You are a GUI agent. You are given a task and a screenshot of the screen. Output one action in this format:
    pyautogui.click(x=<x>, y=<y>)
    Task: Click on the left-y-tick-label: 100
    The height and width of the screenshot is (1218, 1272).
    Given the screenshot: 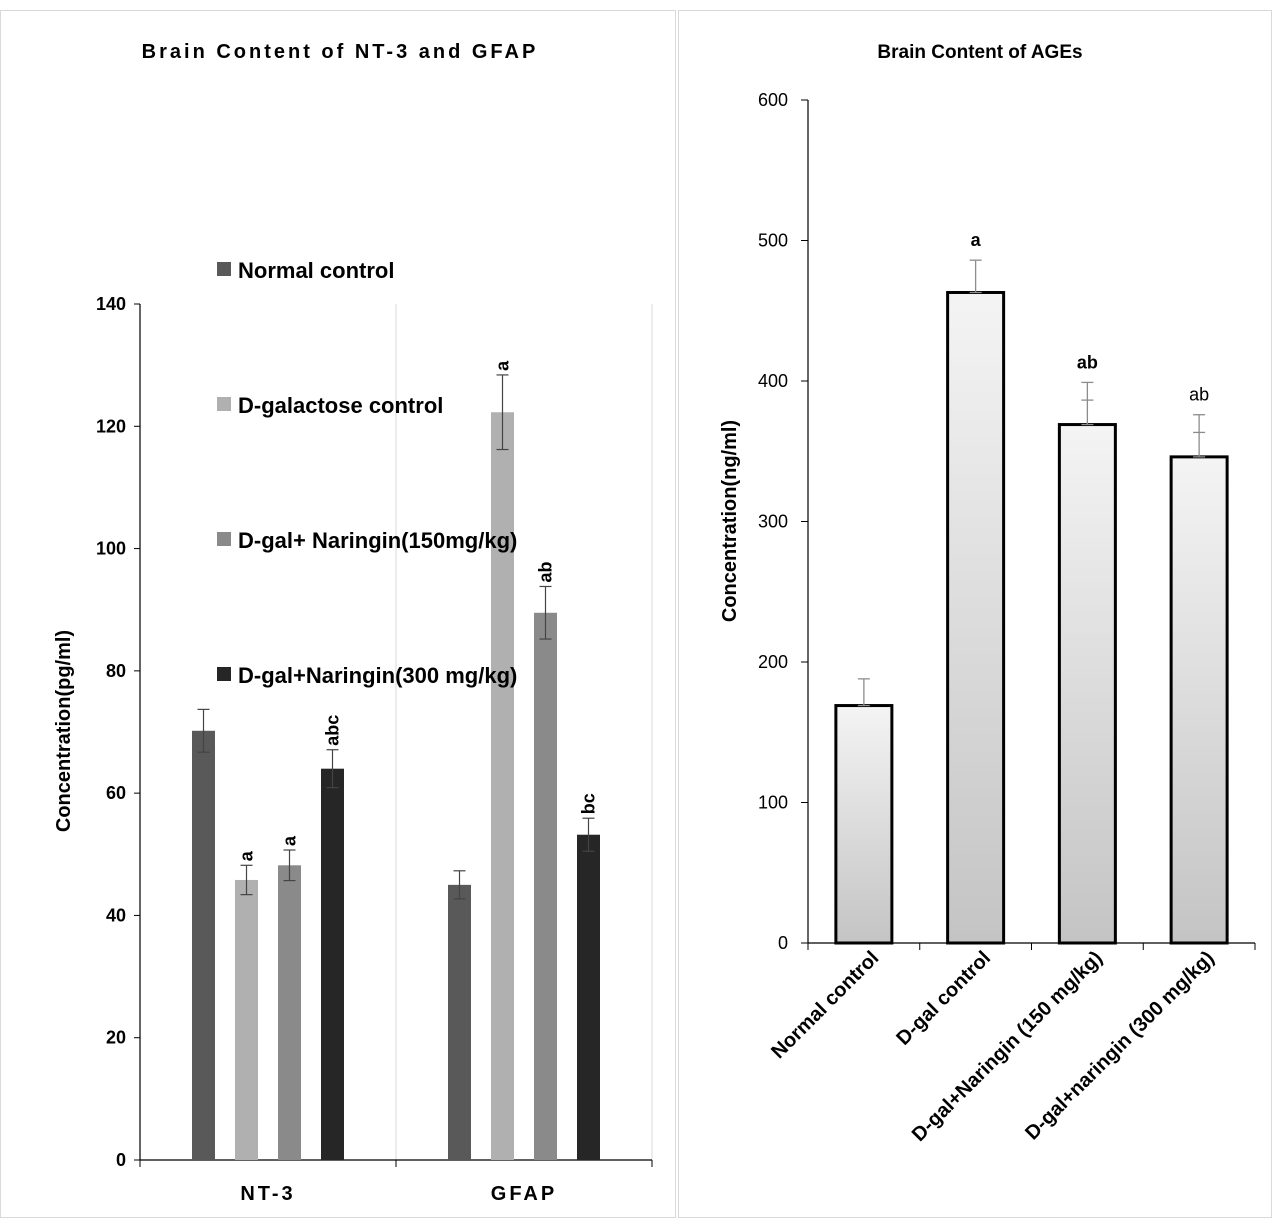 What is the action you would take?
    pyautogui.click(x=111, y=549)
    